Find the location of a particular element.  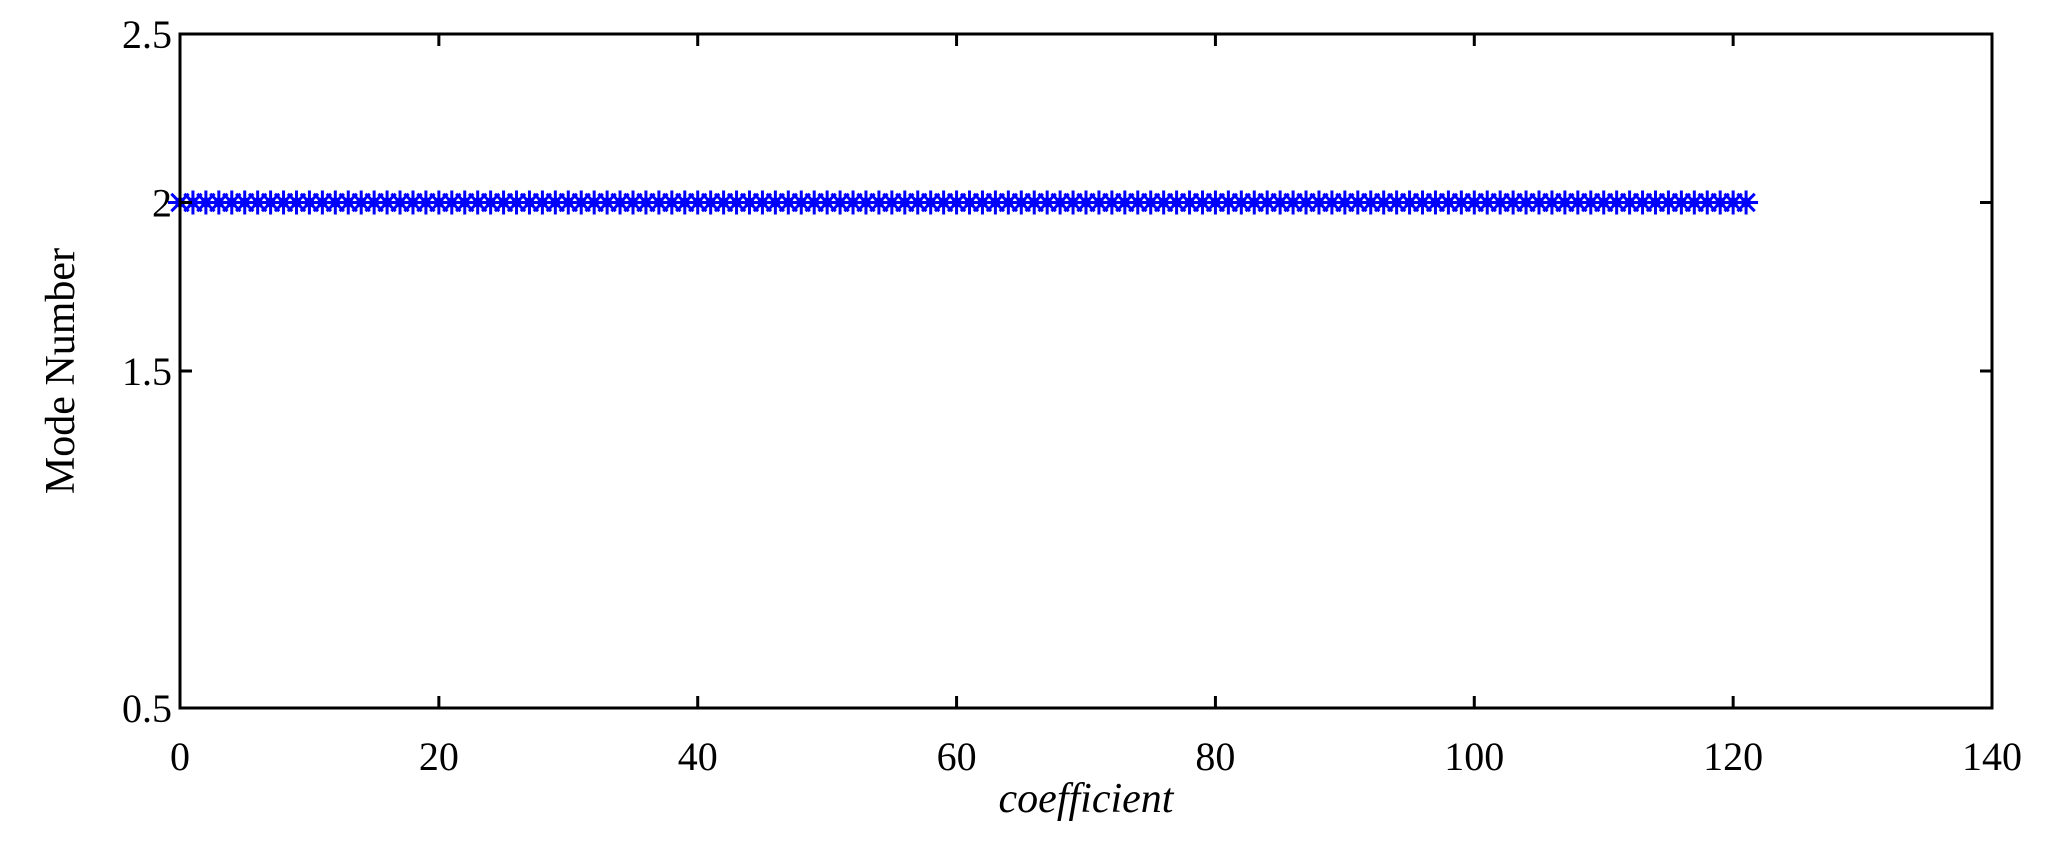

x-tick-label: 40 is located at coordinates (698, 756).